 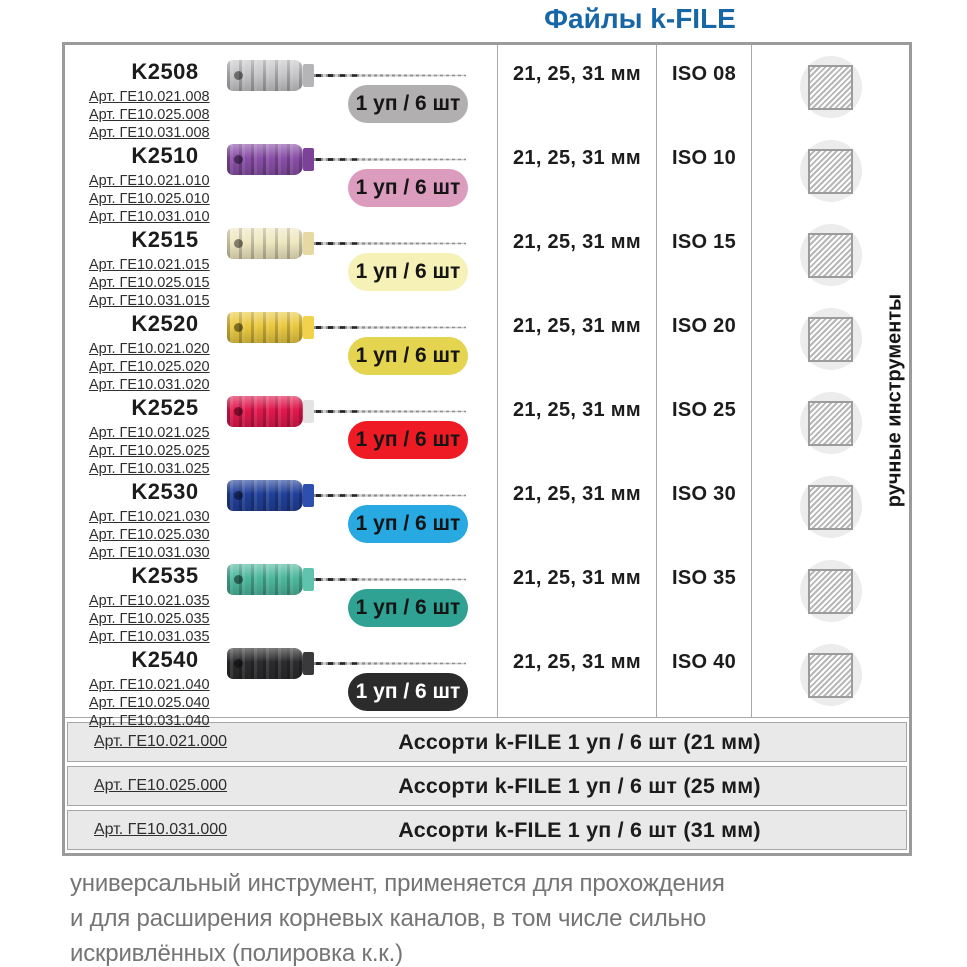 I want to click on article-link: Арт. ГЕ10.031.010, so click(x=149, y=217).